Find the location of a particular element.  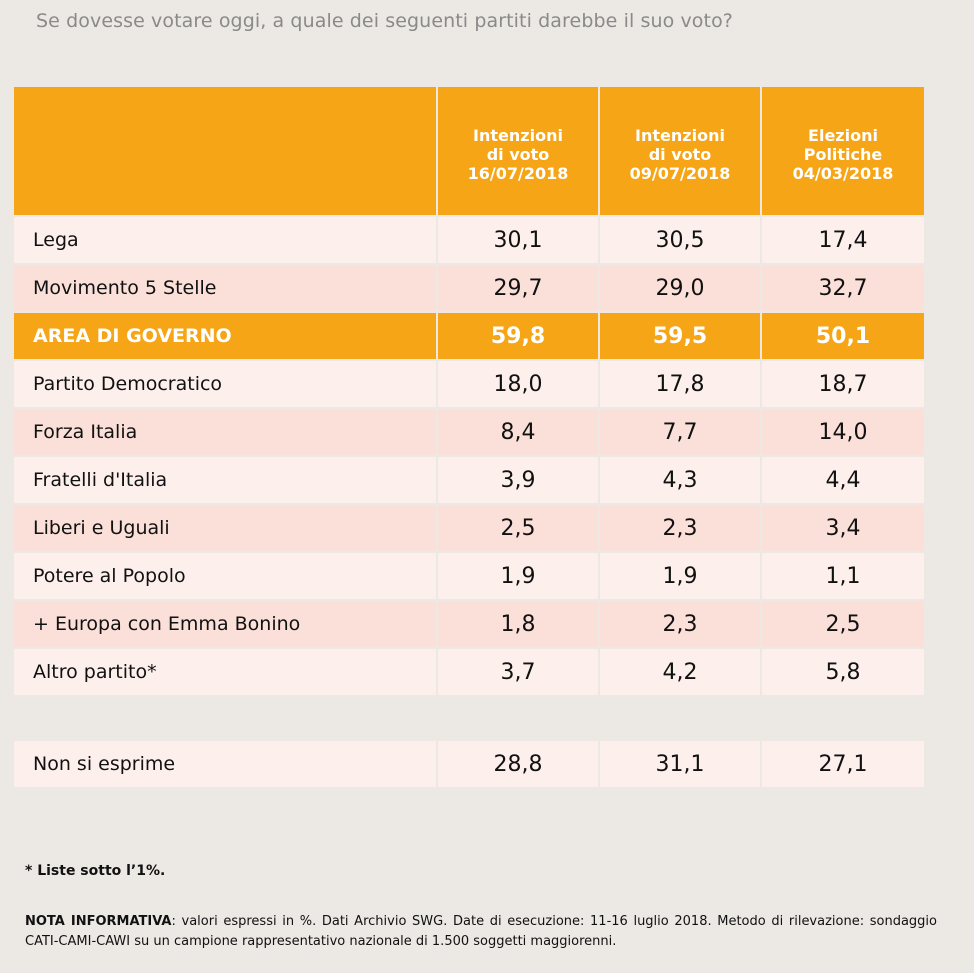

header-col3-line2: Politiche is located at coordinates (843, 154).